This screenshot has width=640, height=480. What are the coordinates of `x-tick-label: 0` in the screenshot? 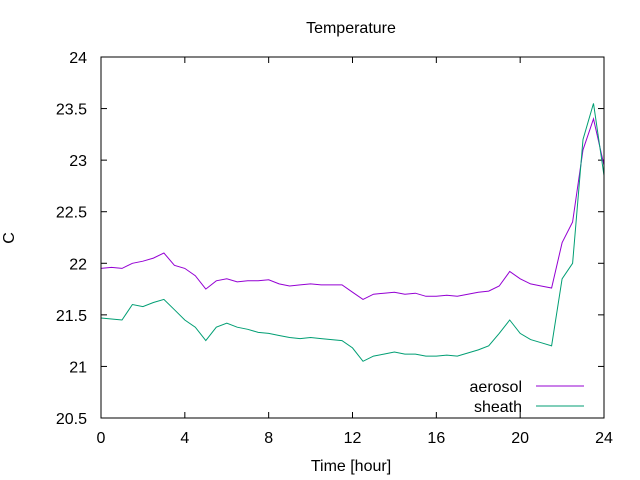 It's located at (101, 438).